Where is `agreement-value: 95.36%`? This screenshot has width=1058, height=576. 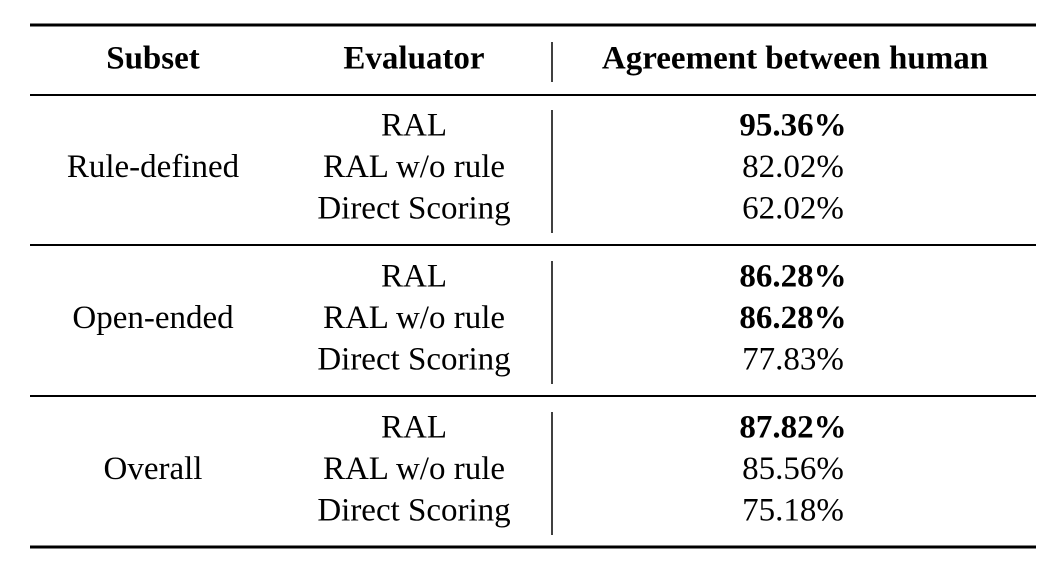
agreement-value: 95.36% is located at coordinates (792, 126).